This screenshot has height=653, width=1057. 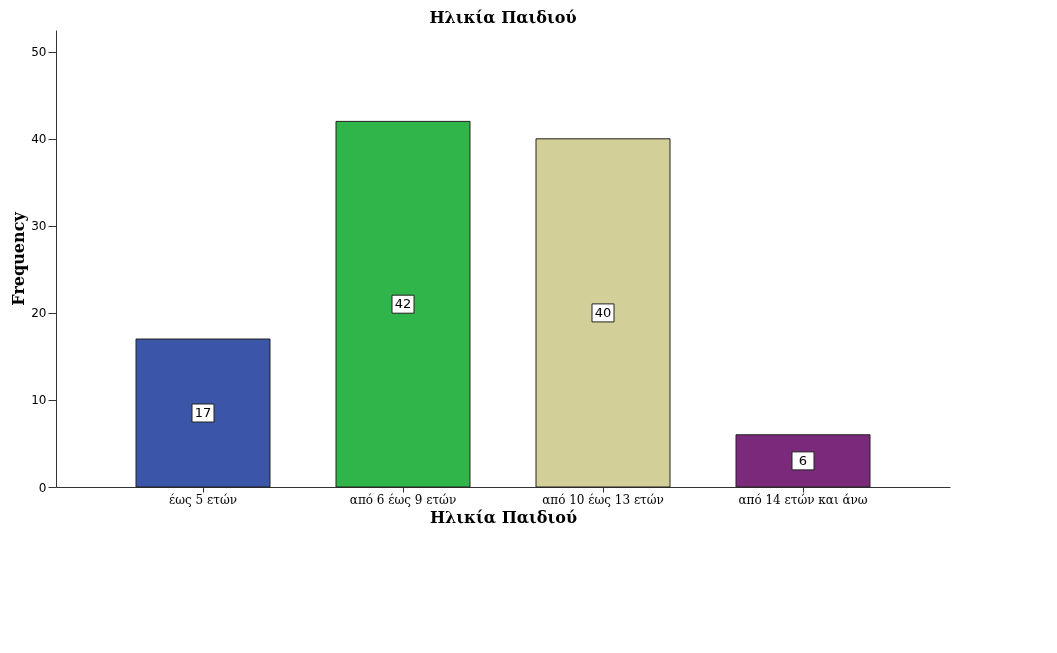 I want to click on x-tick-label: από 6 έως 9 ετών, so click(x=403, y=499).